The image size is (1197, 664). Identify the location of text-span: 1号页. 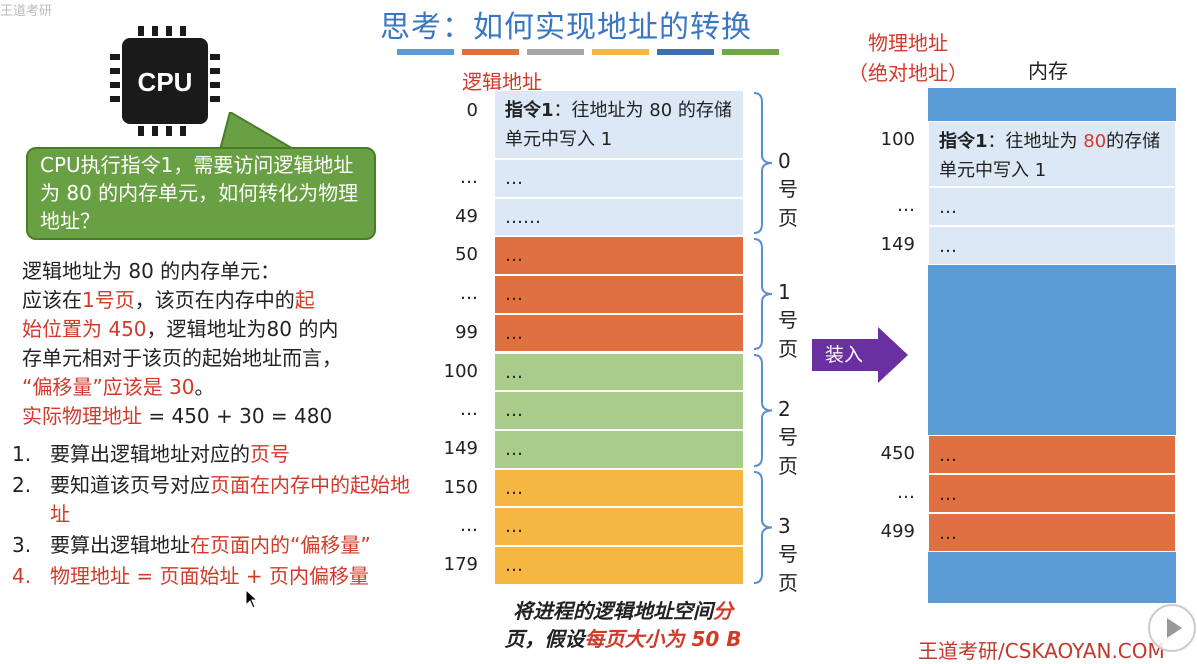
(108, 300).